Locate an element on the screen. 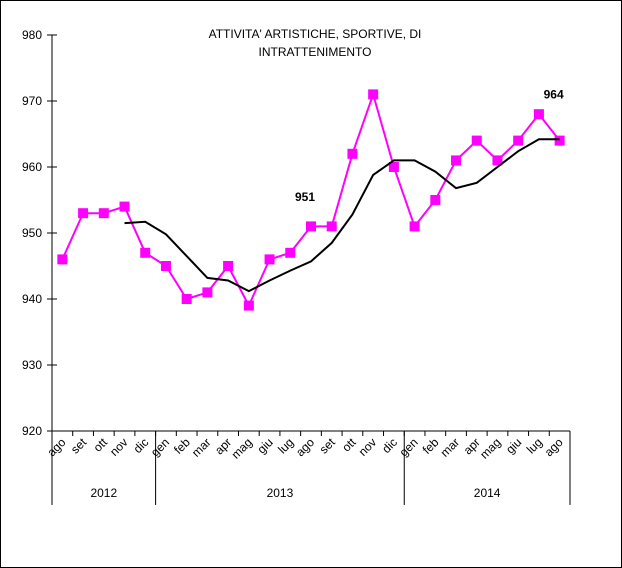 Image resolution: width=622 pixels, height=568 pixels. group-label: 2013 is located at coordinates (280, 493).